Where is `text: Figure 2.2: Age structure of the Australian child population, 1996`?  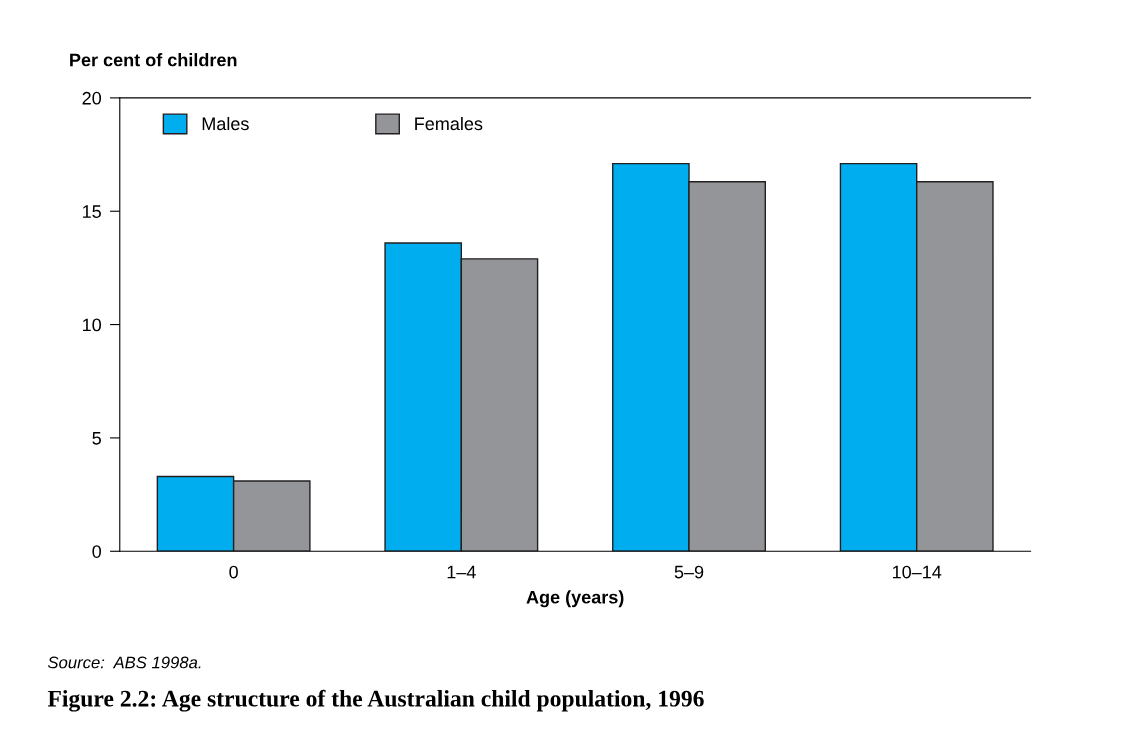 text: Figure 2.2: Age structure of the Australian child population, 1996 is located at coordinates (375, 700).